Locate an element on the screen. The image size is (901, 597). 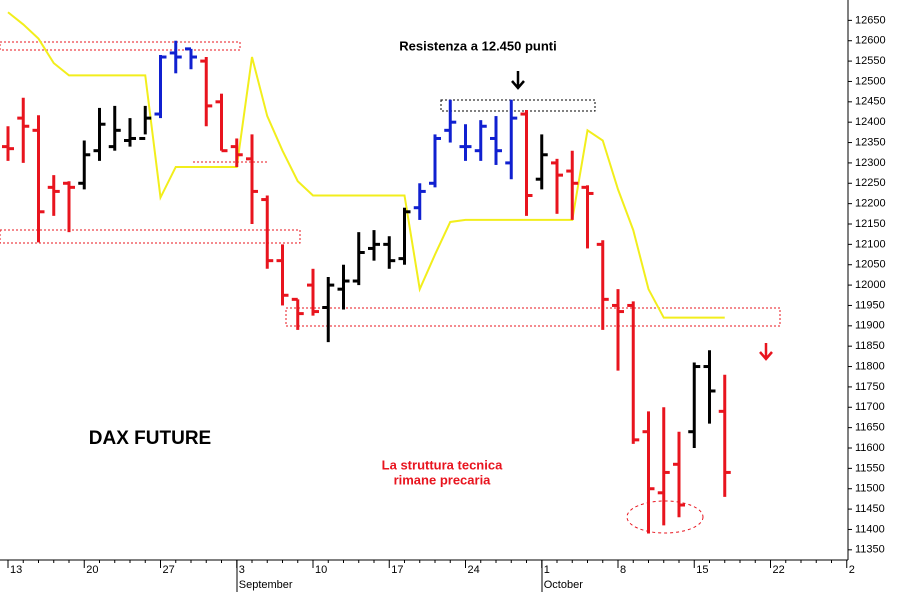
y-tick-label: 12600 is located at coordinates (870, 41).